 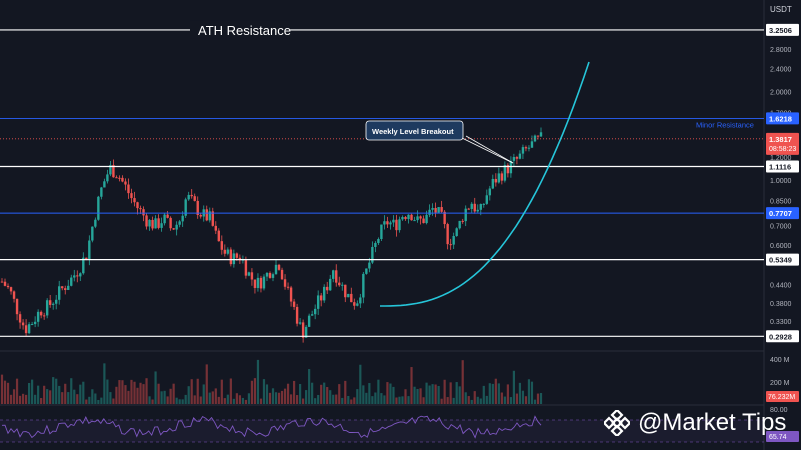 What do you see at coordinates (489, 149) in the screenshot?
I see `callout-pointer` at bounding box center [489, 149].